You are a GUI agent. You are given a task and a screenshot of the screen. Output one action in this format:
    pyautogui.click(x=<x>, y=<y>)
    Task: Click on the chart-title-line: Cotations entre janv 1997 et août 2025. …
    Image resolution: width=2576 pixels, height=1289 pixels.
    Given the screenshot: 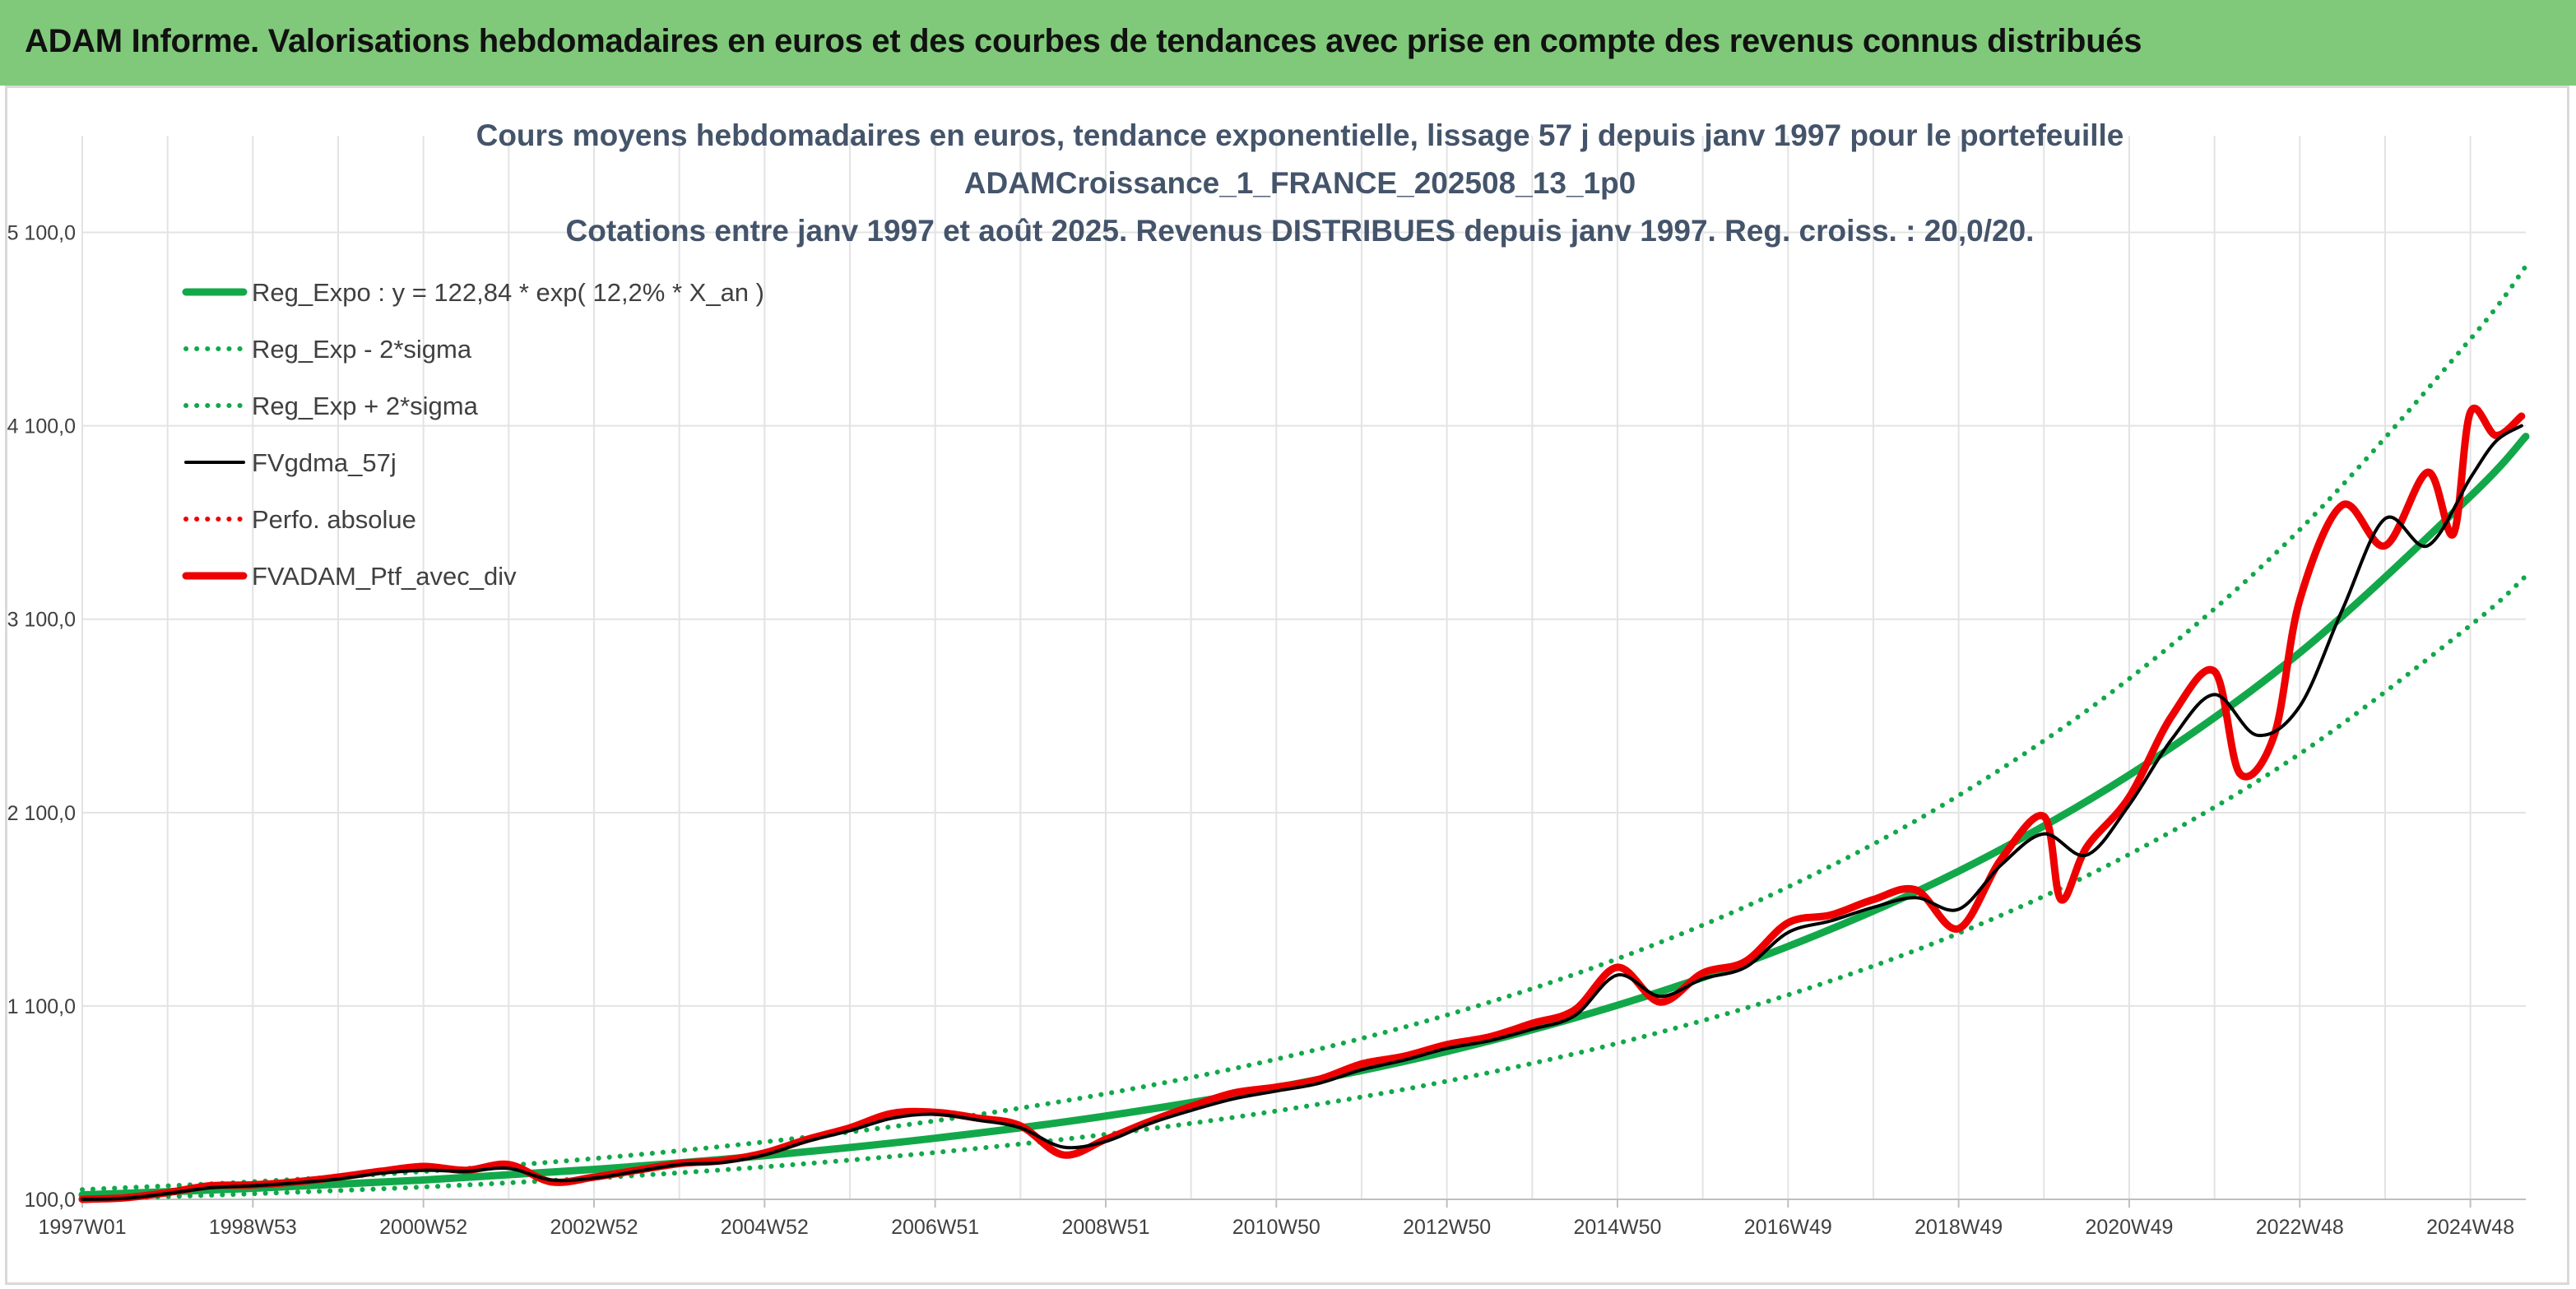 What is the action you would take?
    pyautogui.click(x=1300, y=231)
    